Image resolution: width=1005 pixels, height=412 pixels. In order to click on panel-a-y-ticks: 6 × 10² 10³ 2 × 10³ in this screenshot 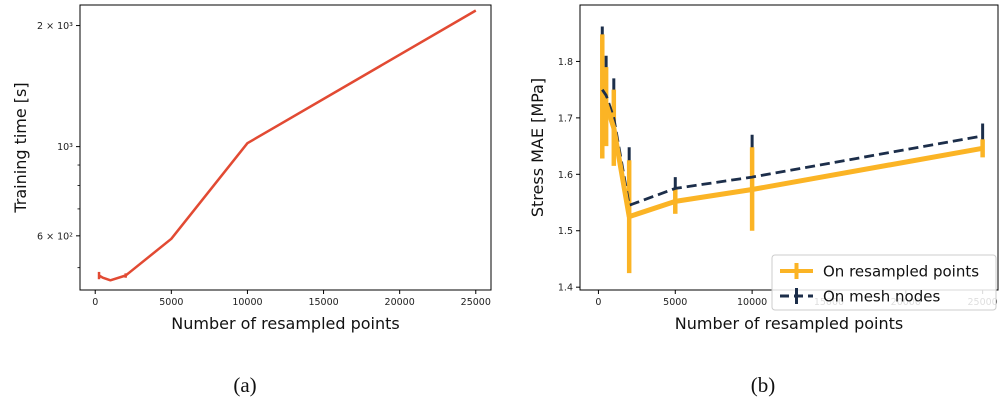, I will do `click(58, 145)`.